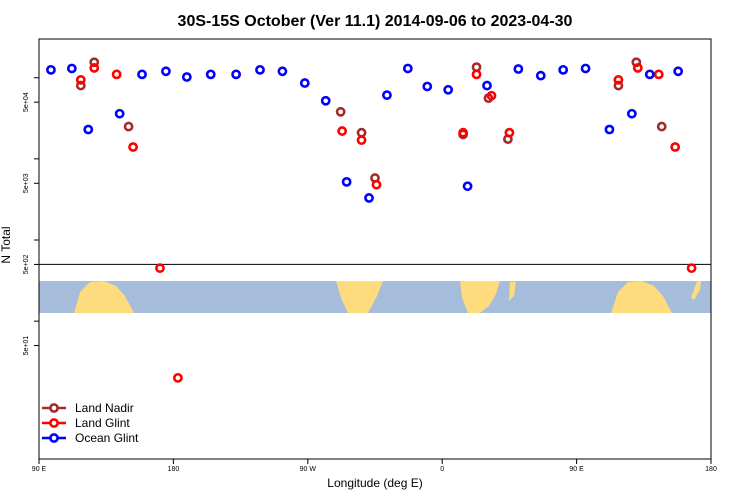 The height and width of the screenshot is (500, 750). I want to click on world-map-band, so click(375, 297).